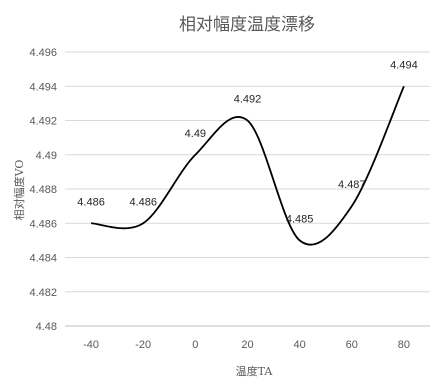 The width and height of the screenshot is (439, 383). What do you see at coordinates (43, 53) in the screenshot?
I see `y-tick-label-8: 4.496` at bounding box center [43, 53].